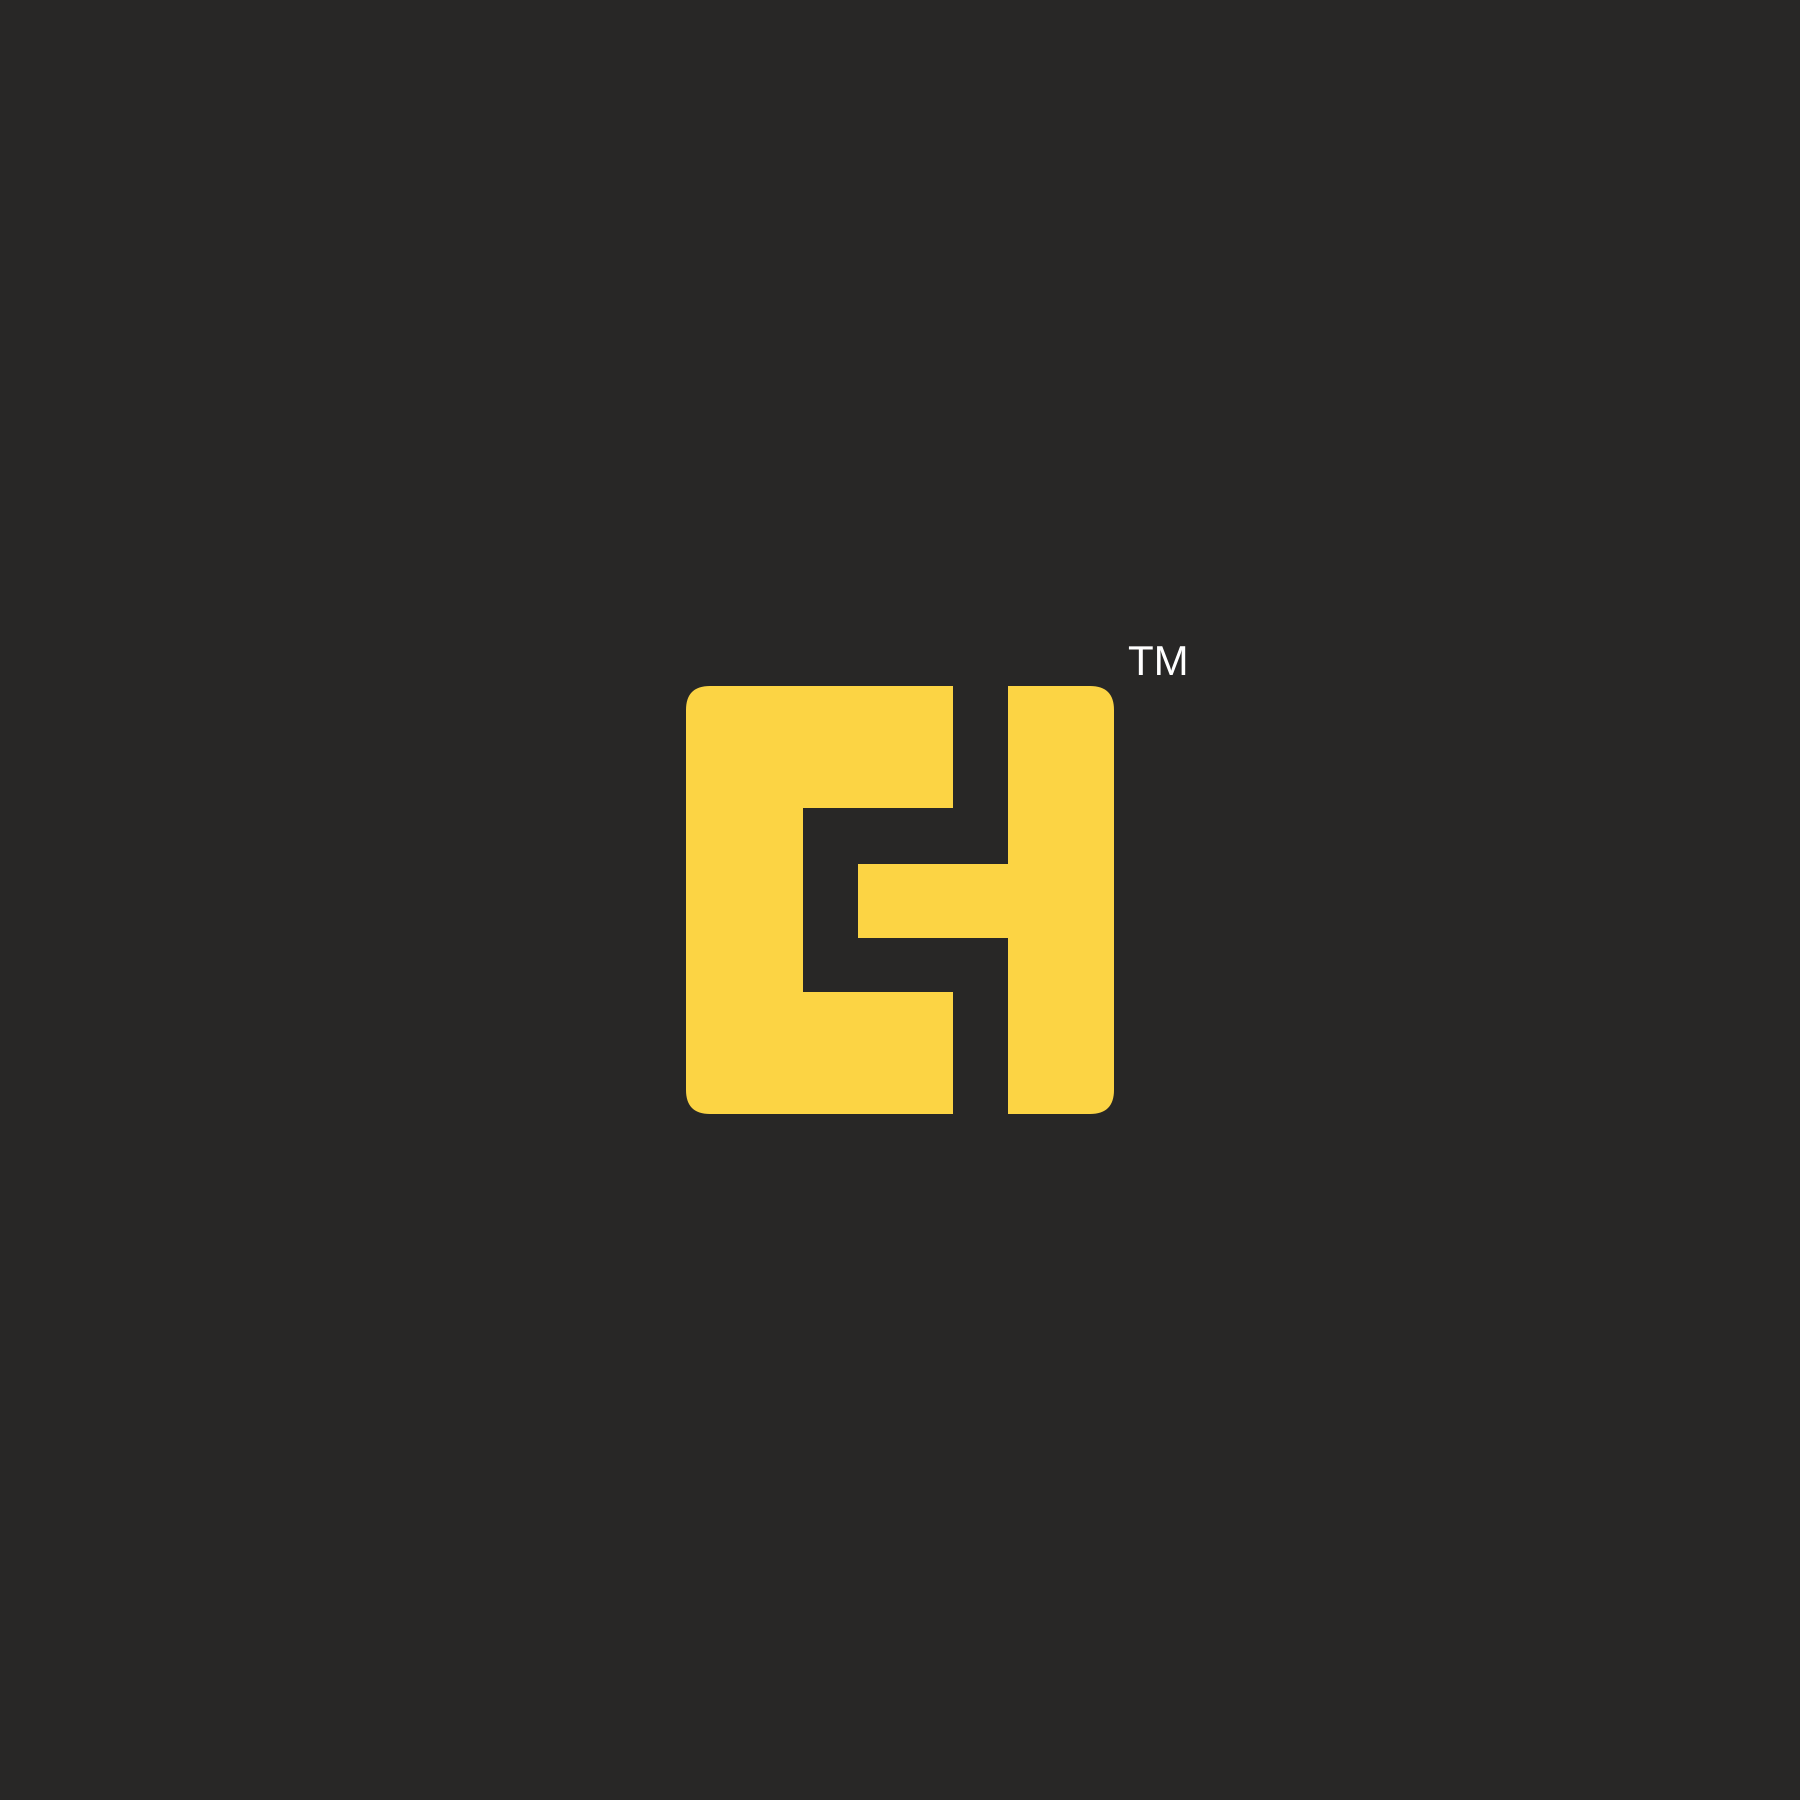 This screenshot has width=1800, height=1800. What do you see at coordinates (1158, 660) in the screenshot?
I see `trademark-symbol: TM` at bounding box center [1158, 660].